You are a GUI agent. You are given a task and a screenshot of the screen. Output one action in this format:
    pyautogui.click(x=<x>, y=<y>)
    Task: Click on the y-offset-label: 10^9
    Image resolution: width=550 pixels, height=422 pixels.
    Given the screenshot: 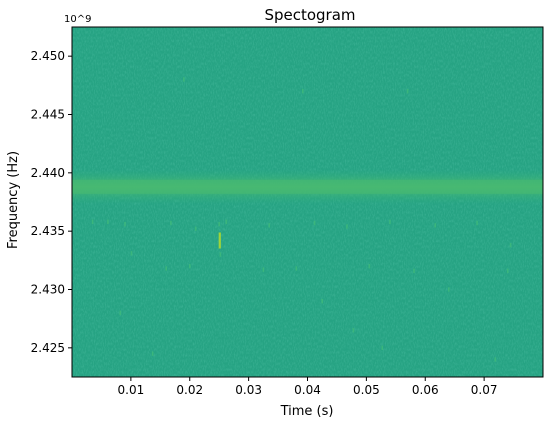 What is the action you would take?
    pyautogui.click(x=77, y=19)
    